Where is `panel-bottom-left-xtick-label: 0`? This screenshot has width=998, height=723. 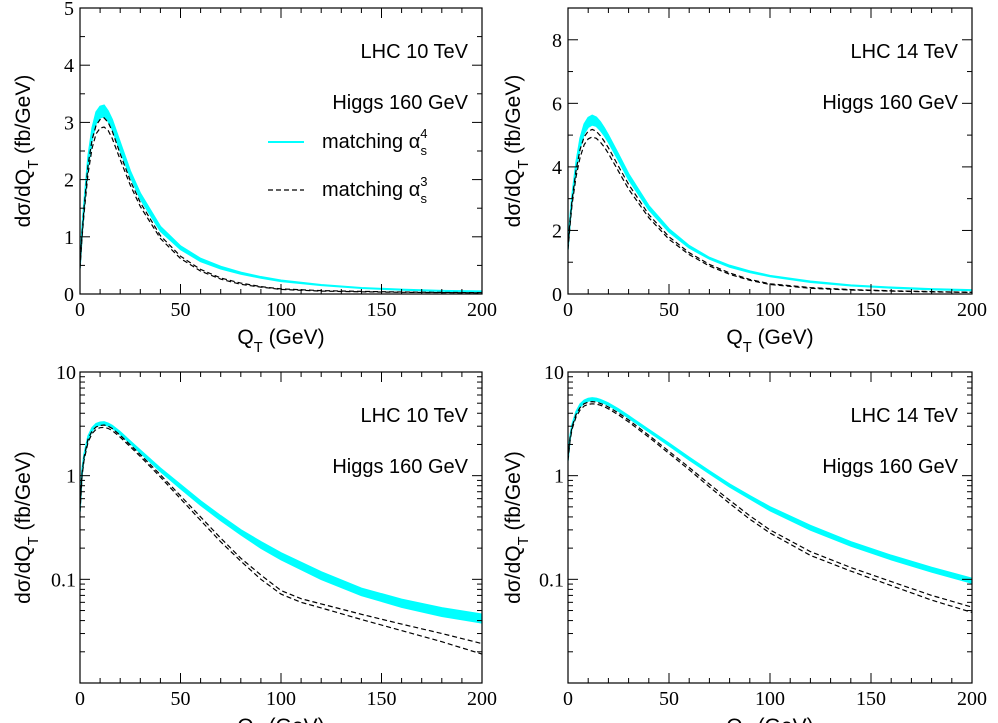
panel-bottom-left-xtick-label: 0 is located at coordinates (80, 699).